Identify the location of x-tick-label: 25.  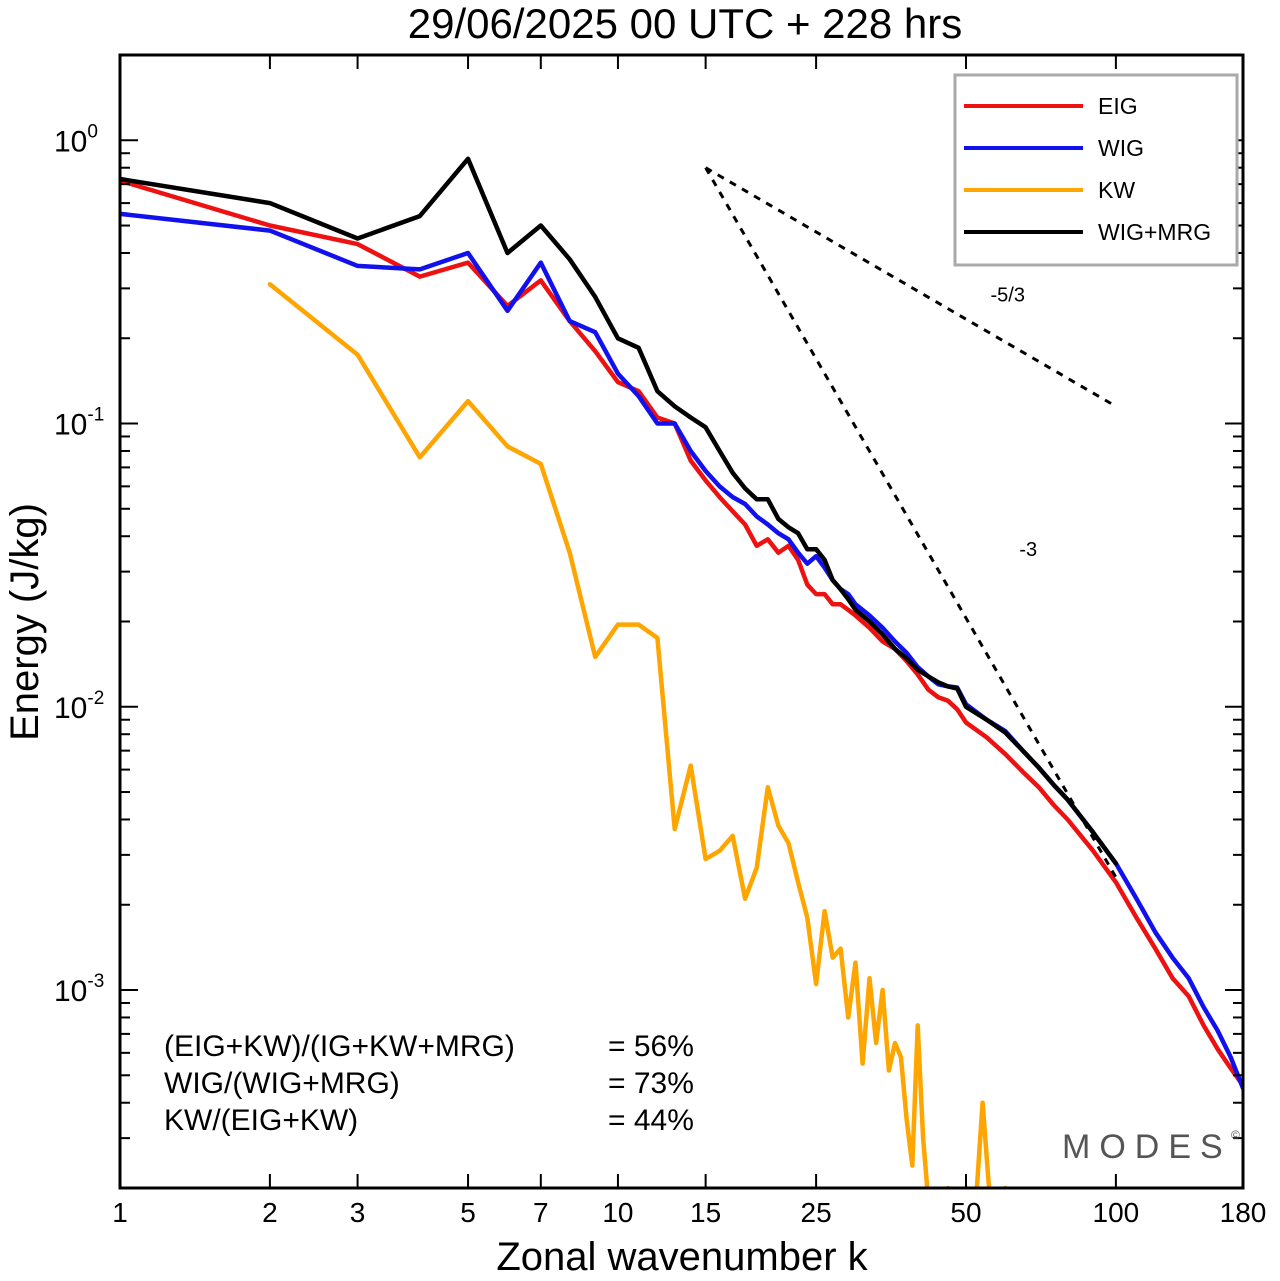
(816, 1212).